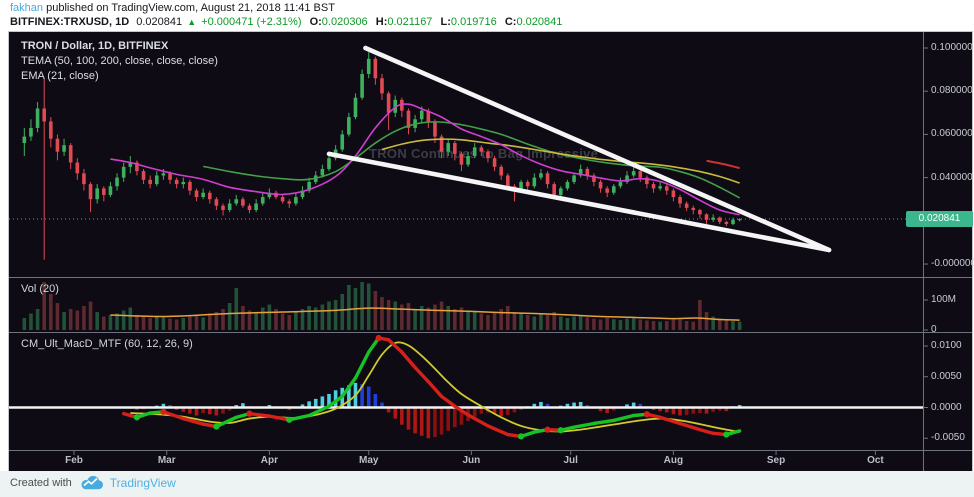  I want to click on tradingview-link: TradingView, so click(142, 482).